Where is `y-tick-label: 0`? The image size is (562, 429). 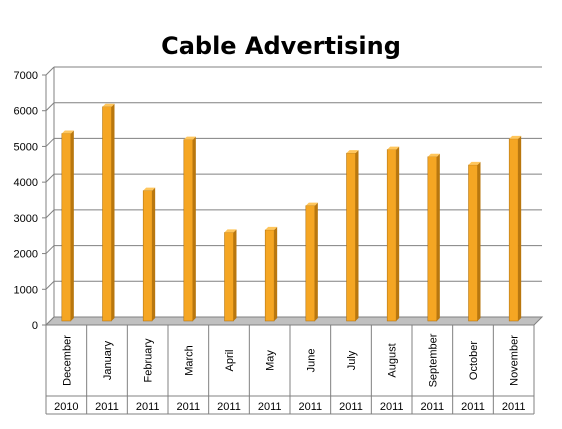
y-tick-label: 0 is located at coordinates (35, 326).